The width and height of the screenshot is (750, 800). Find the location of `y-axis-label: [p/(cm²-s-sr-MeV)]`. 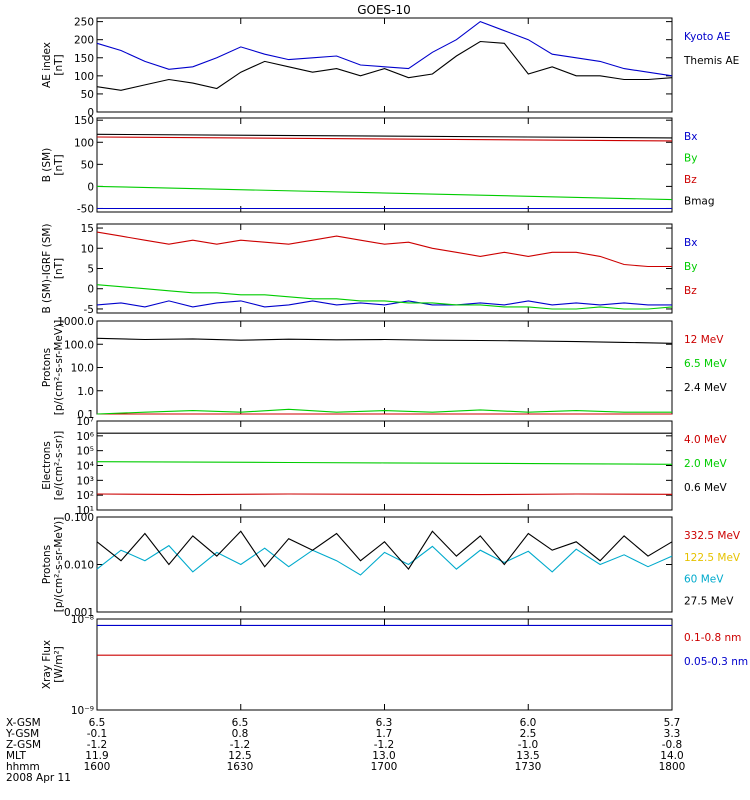

y-axis-label: [p/(cm²-s-sr-MeV)] is located at coordinates (59, 367).